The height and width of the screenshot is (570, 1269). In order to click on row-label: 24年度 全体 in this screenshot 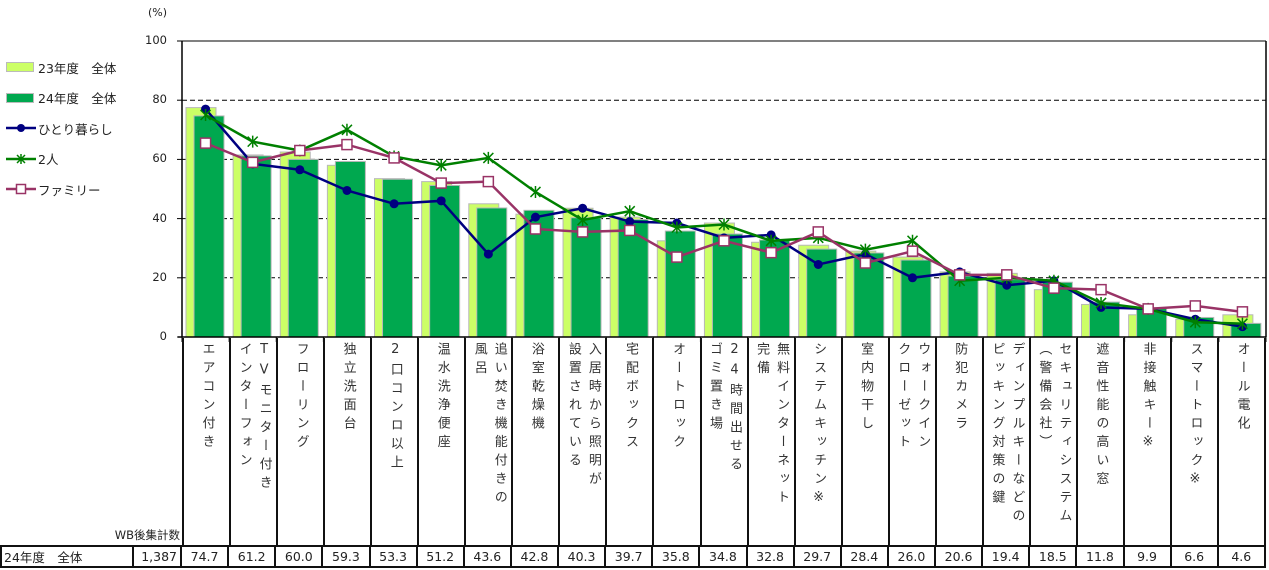, I will do `click(67, 556)`.